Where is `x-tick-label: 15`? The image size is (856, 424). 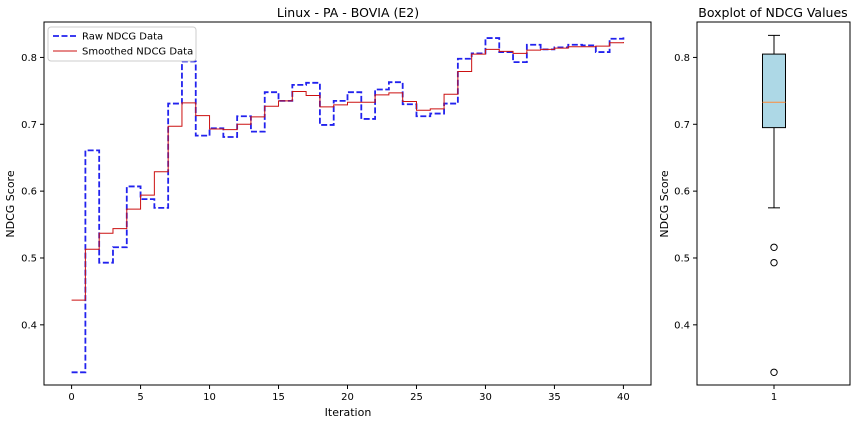
x-tick-label: 15 is located at coordinates (278, 397).